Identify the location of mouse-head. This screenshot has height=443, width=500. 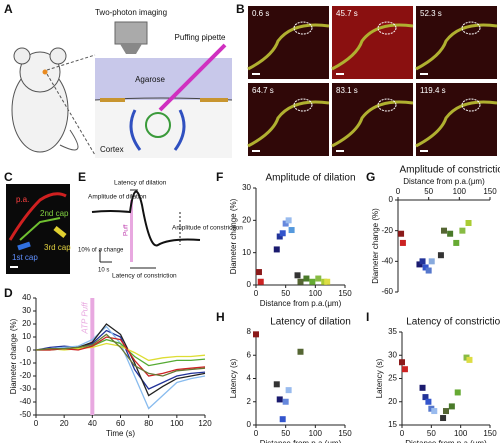
(40, 72).